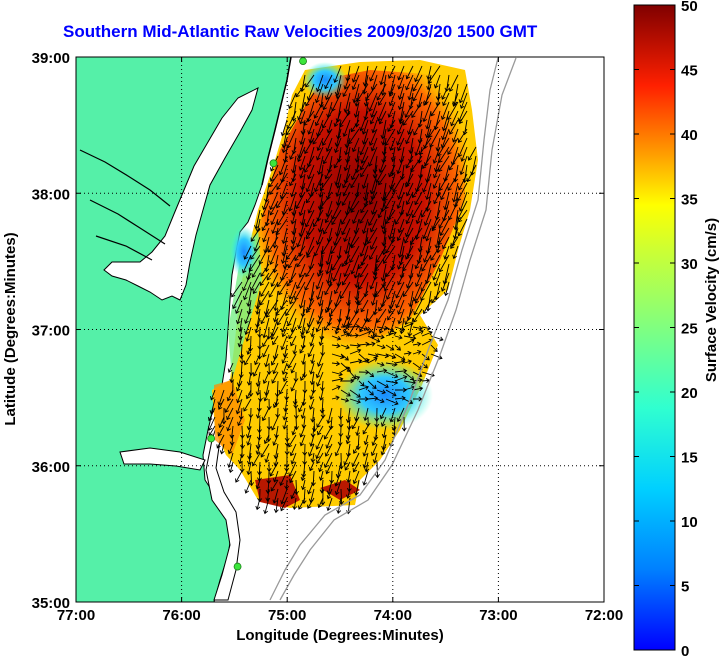 The image size is (724, 659). What do you see at coordinates (51, 194) in the screenshot?
I see `y-tick-label: 38:00` at bounding box center [51, 194].